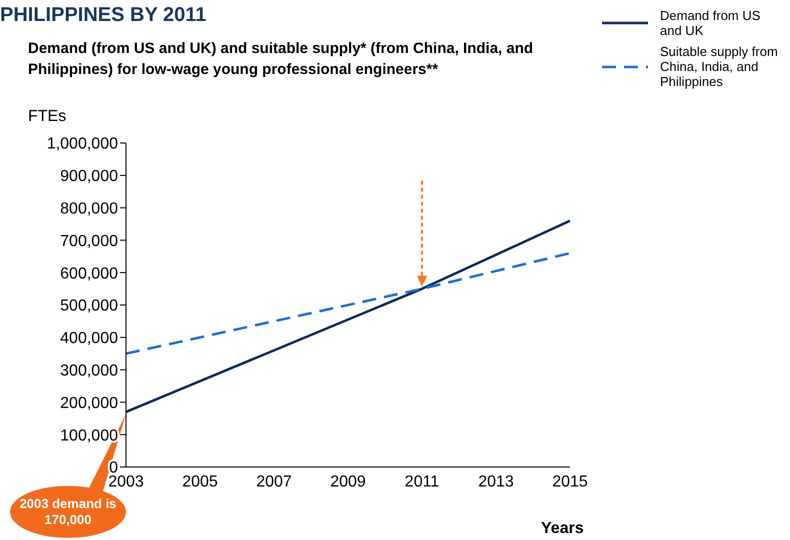 This screenshot has height=540, width=790. What do you see at coordinates (274, 481) in the screenshot?
I see `x-tick-label: 2007` at bounding box center [274, 481].